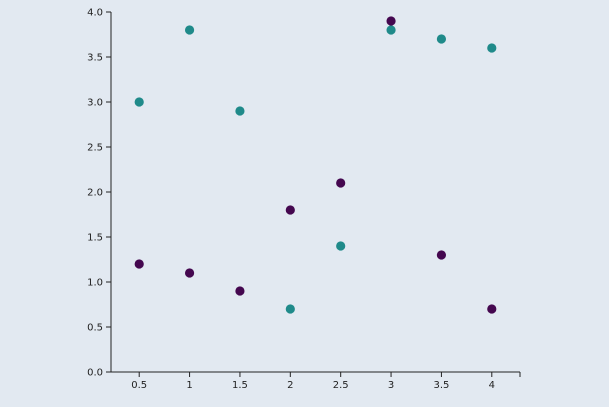  I want to click on x-tick-label: 1, so click(189, 385).